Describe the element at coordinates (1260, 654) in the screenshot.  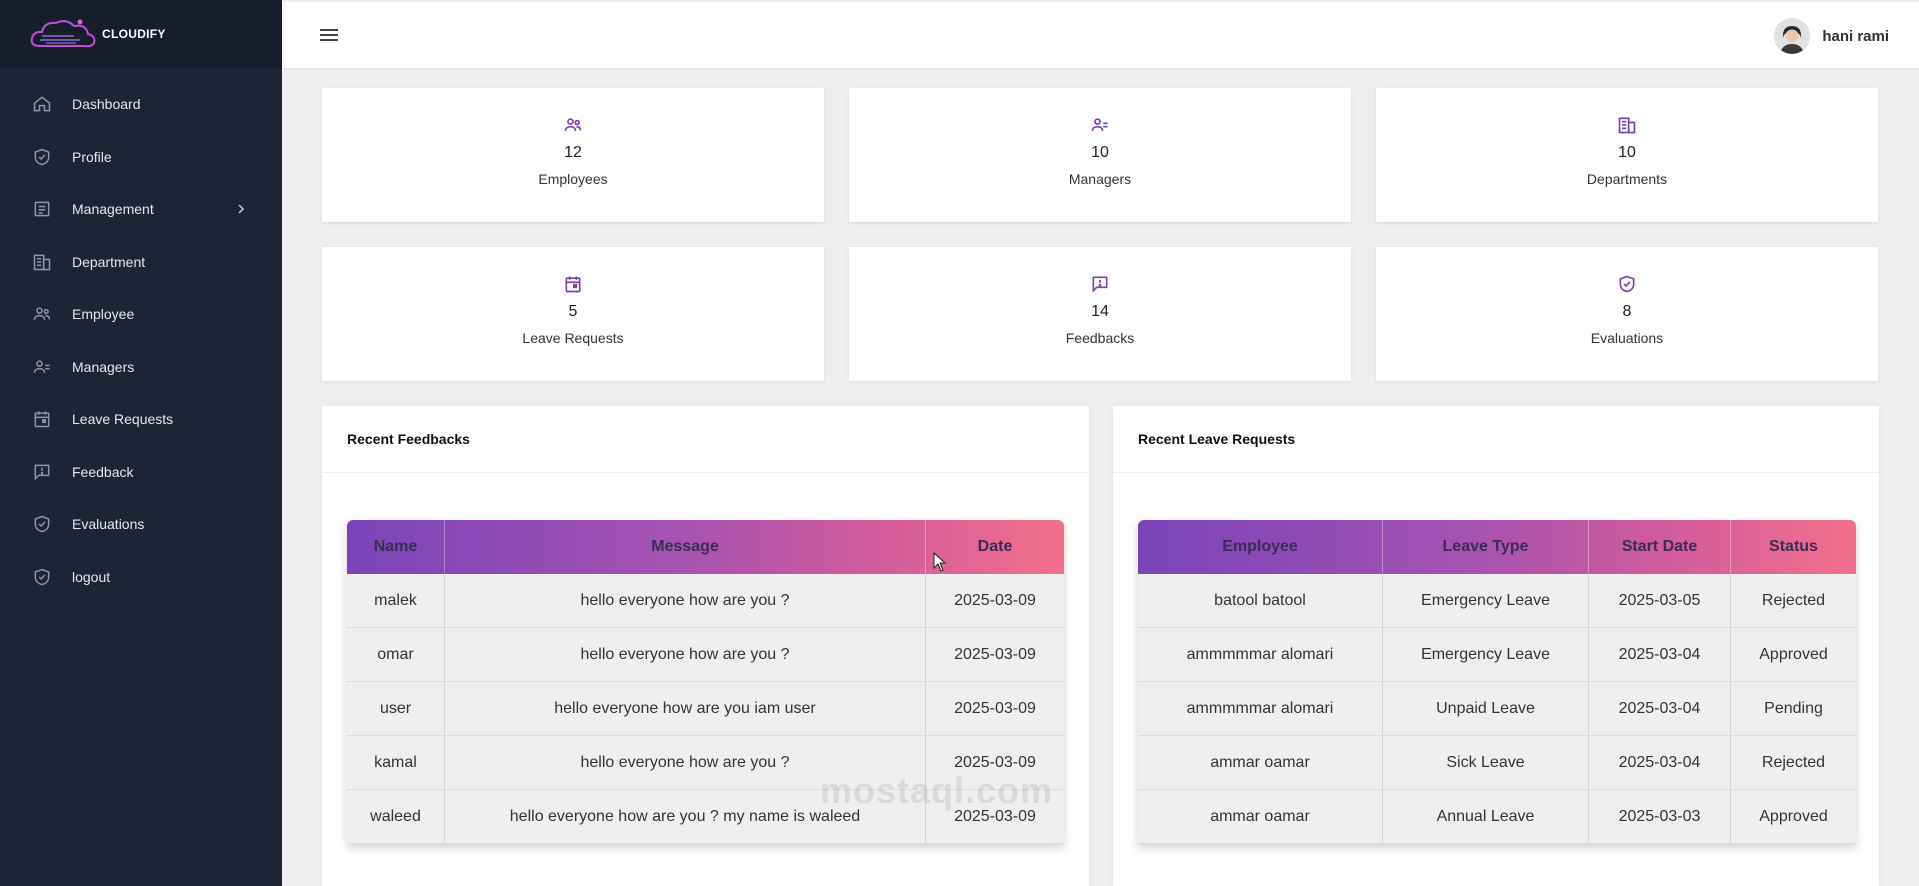
I see `table-cell: ammmmmar alomari` at that location.